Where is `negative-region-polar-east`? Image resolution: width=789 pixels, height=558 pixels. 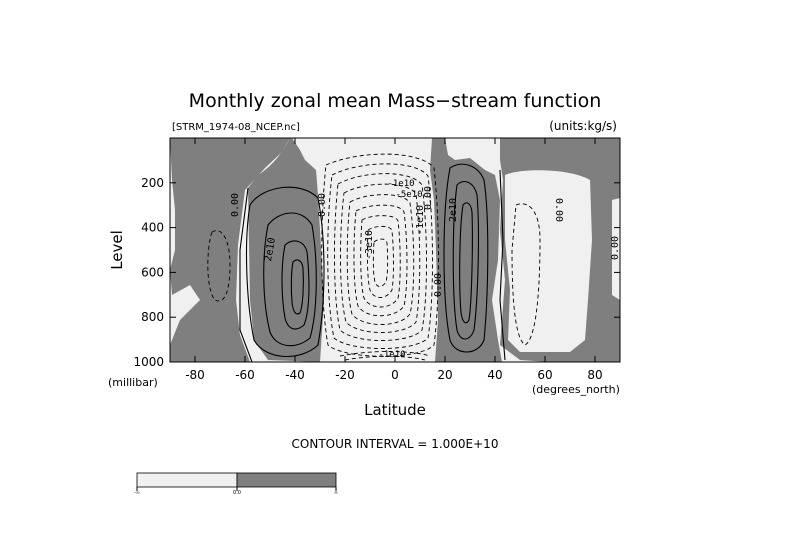 negative-region-polar-east is located at coordinates (616, 249).